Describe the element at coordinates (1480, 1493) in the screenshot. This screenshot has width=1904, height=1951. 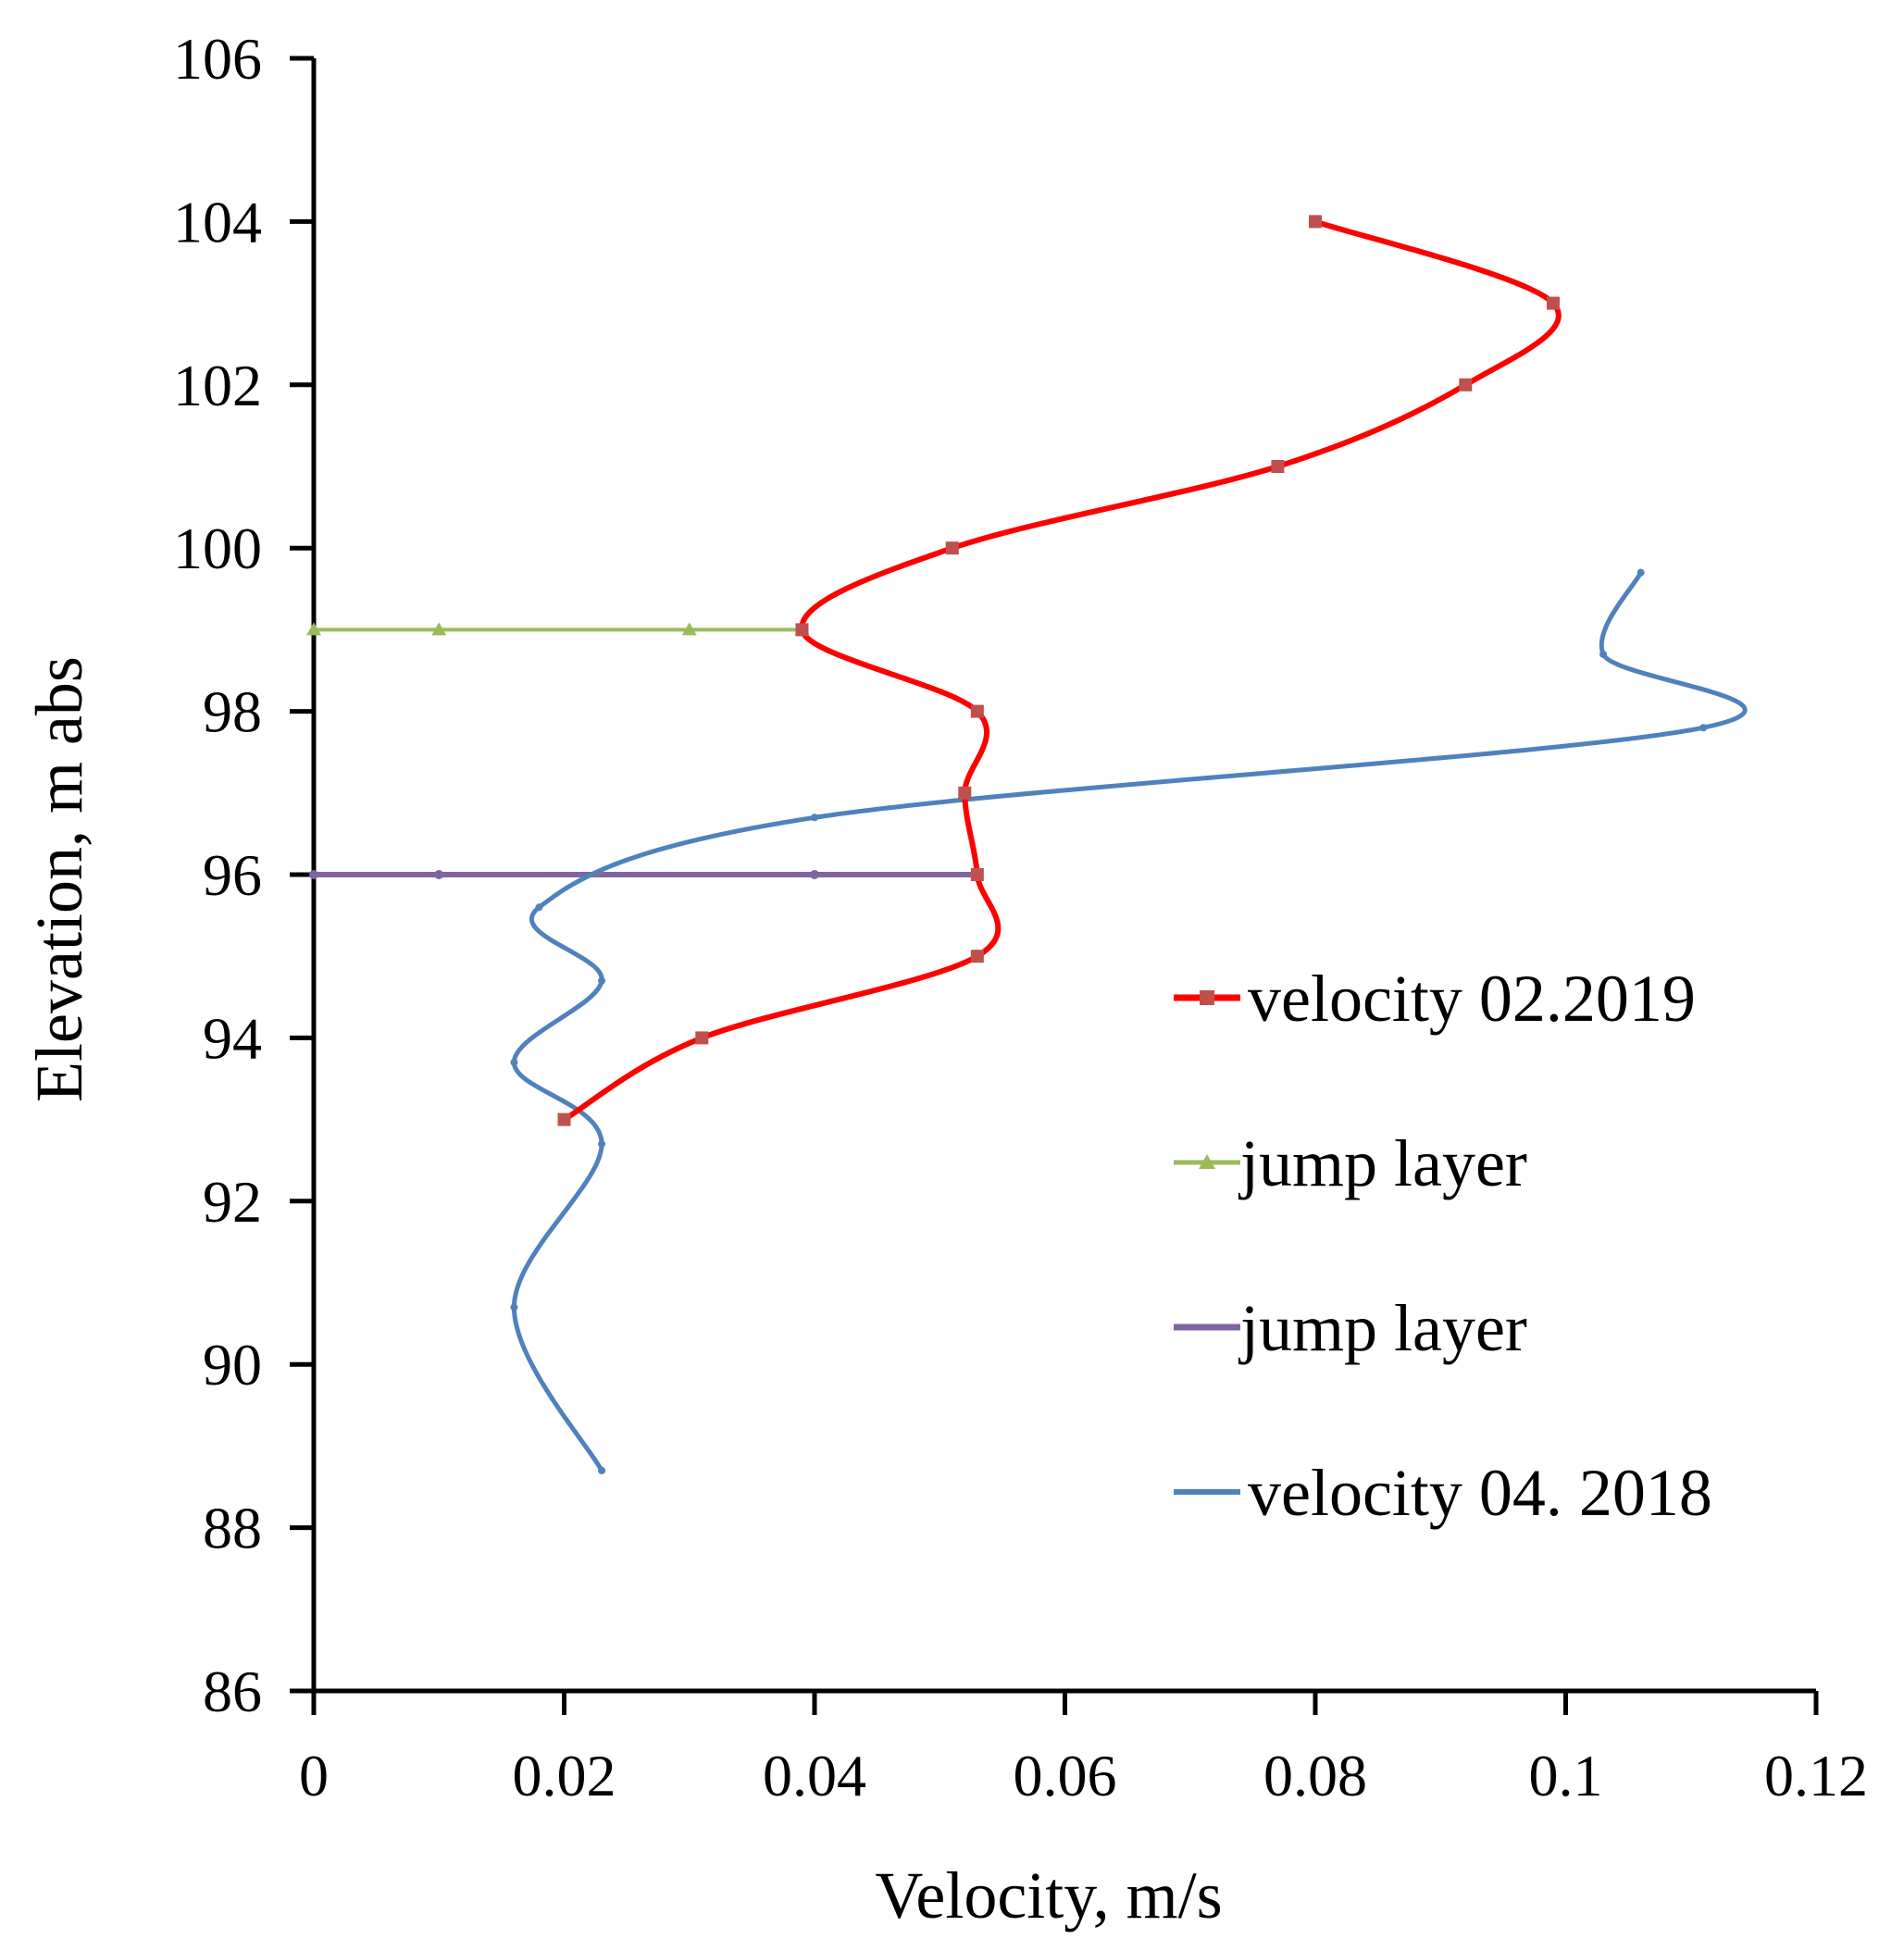
I see `legend-label: velocity 04. 2018` at that location.